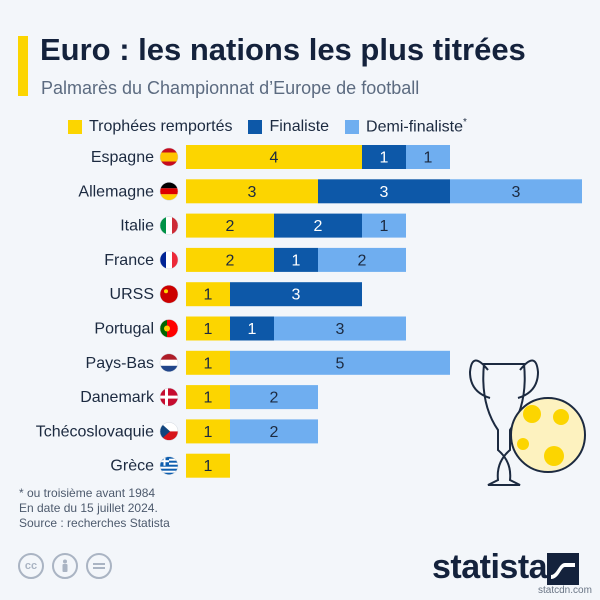 Image resolution: width=600 pixels, height=600 pixels. What do you see at coordinates (161, 126) in the screenshot?
I see `legend-label-trophies: Trophées remportés` at bounding box center [161, 126].